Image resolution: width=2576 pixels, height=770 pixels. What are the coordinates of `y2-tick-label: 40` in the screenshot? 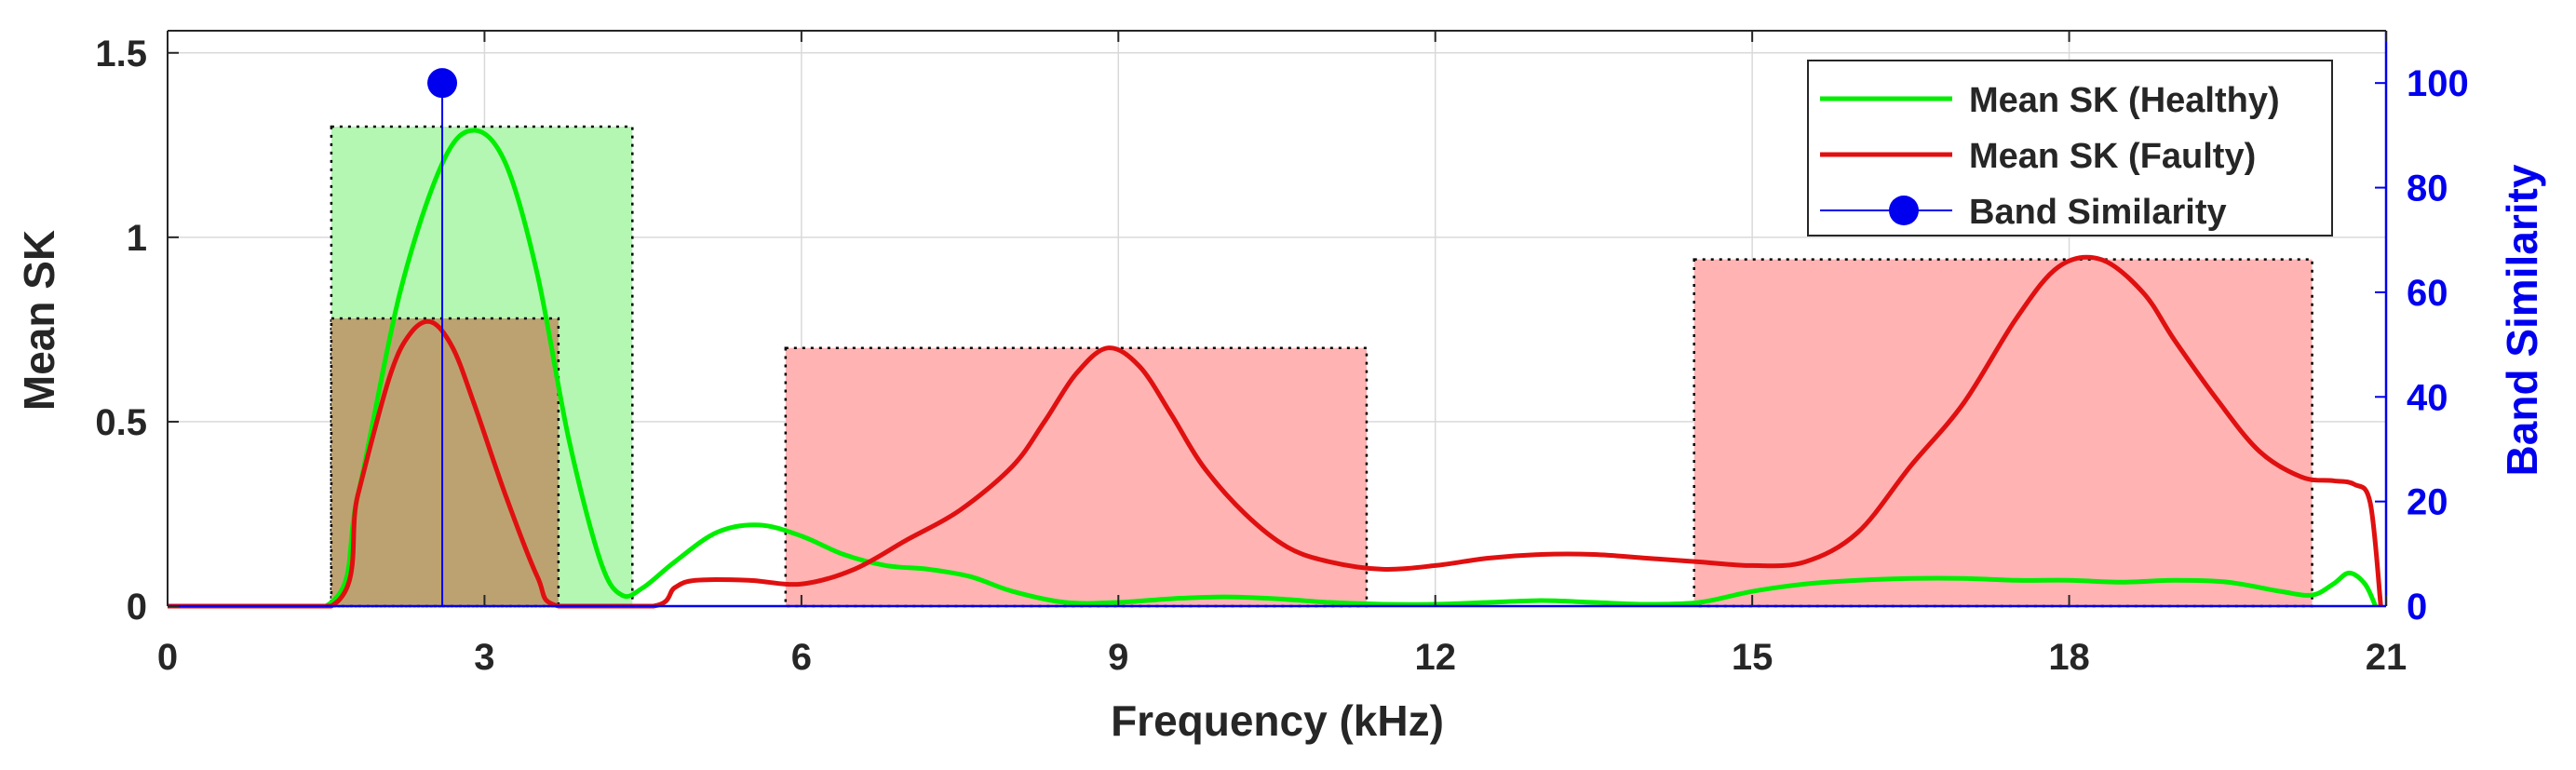 It's located at (2427, 398).